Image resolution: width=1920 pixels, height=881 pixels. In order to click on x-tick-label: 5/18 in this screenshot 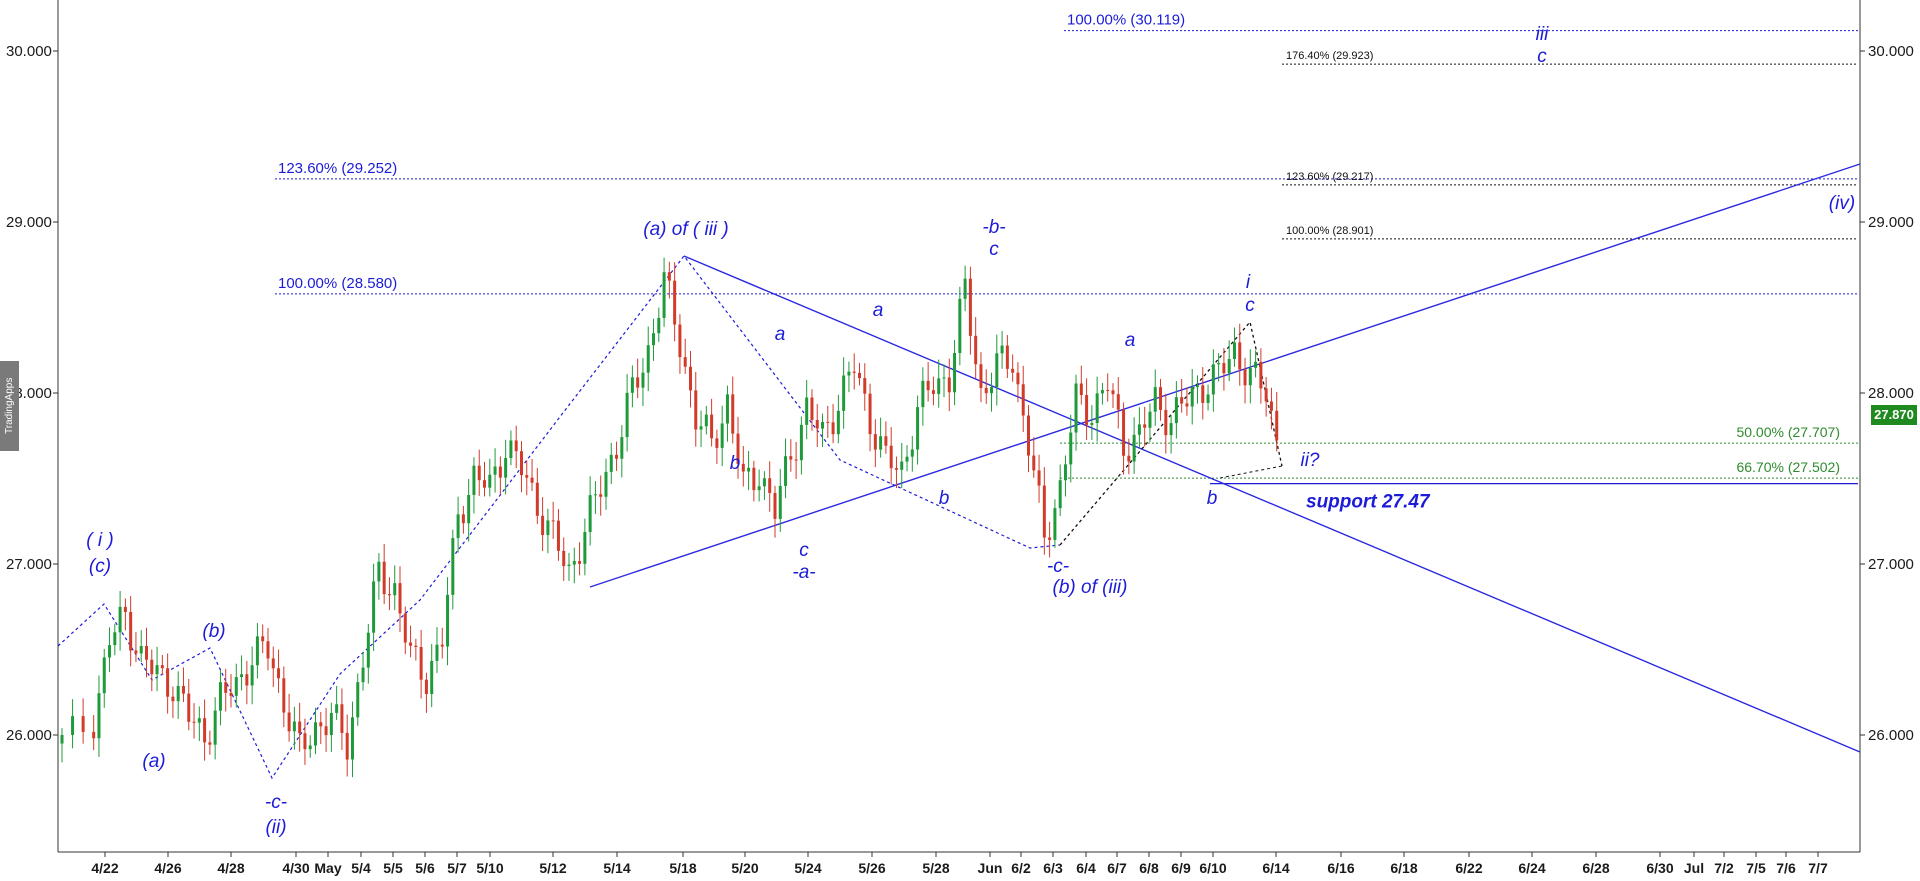, I will do `click(682, 868)`.